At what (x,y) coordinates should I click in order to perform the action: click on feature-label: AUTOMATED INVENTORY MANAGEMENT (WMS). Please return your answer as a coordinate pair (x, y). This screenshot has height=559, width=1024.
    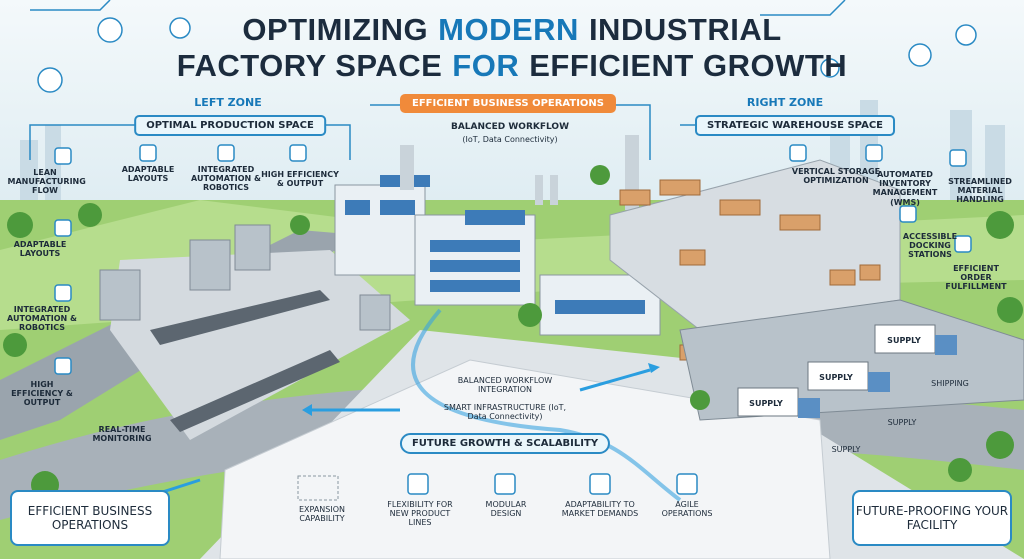
    Looking at the image, I should click on (905, 188).